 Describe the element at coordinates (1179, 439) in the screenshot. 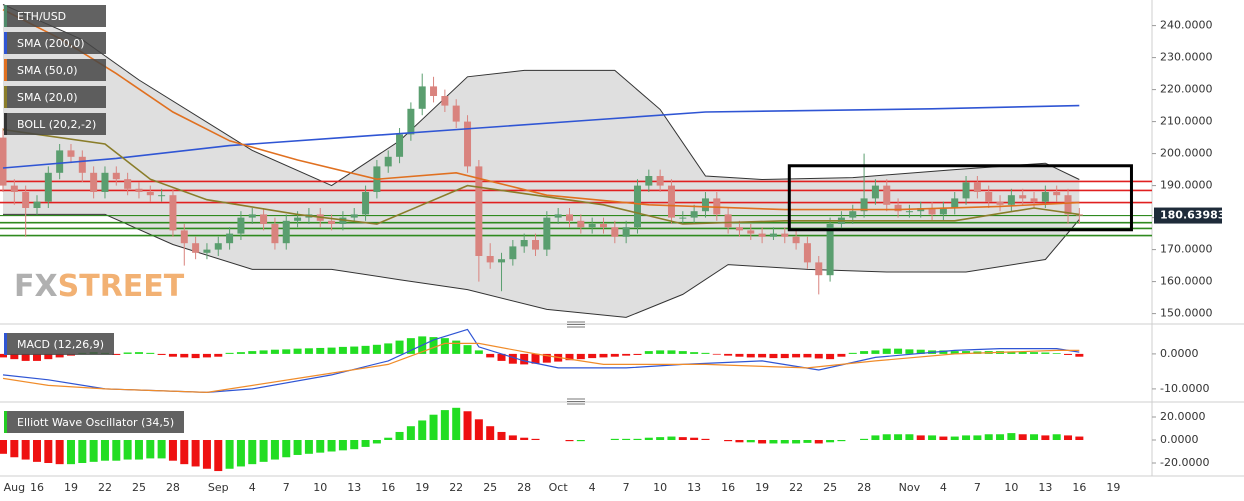

I see `y-tick-label: 0.0000` at that location.